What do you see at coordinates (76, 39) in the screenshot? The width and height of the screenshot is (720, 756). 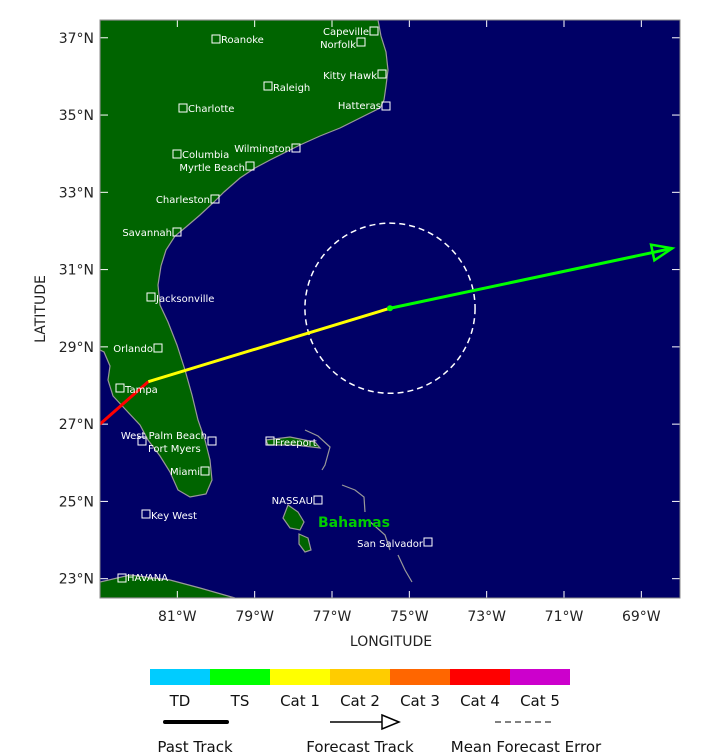 I see `lat-tick-label: 37°N` at bounding box center [76, 39].